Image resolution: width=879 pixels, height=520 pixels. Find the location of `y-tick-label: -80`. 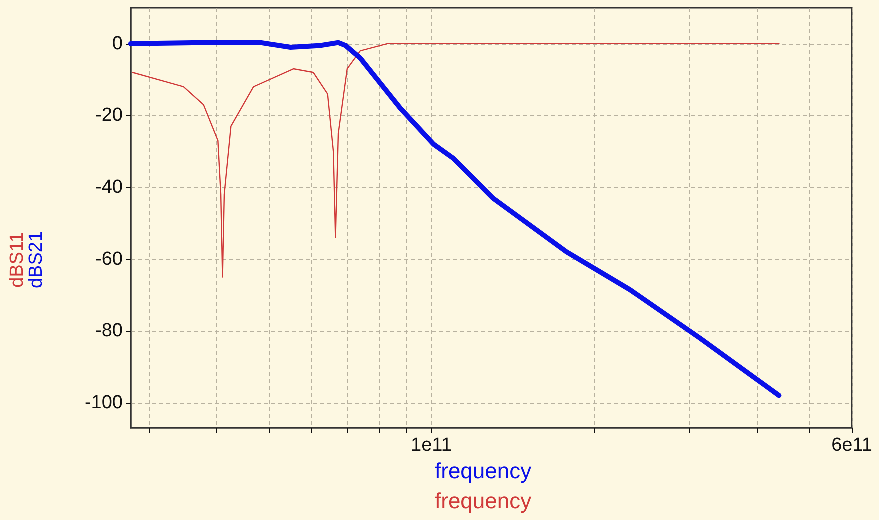

y-tick-label: -80 is located at coordinates (109, 331).